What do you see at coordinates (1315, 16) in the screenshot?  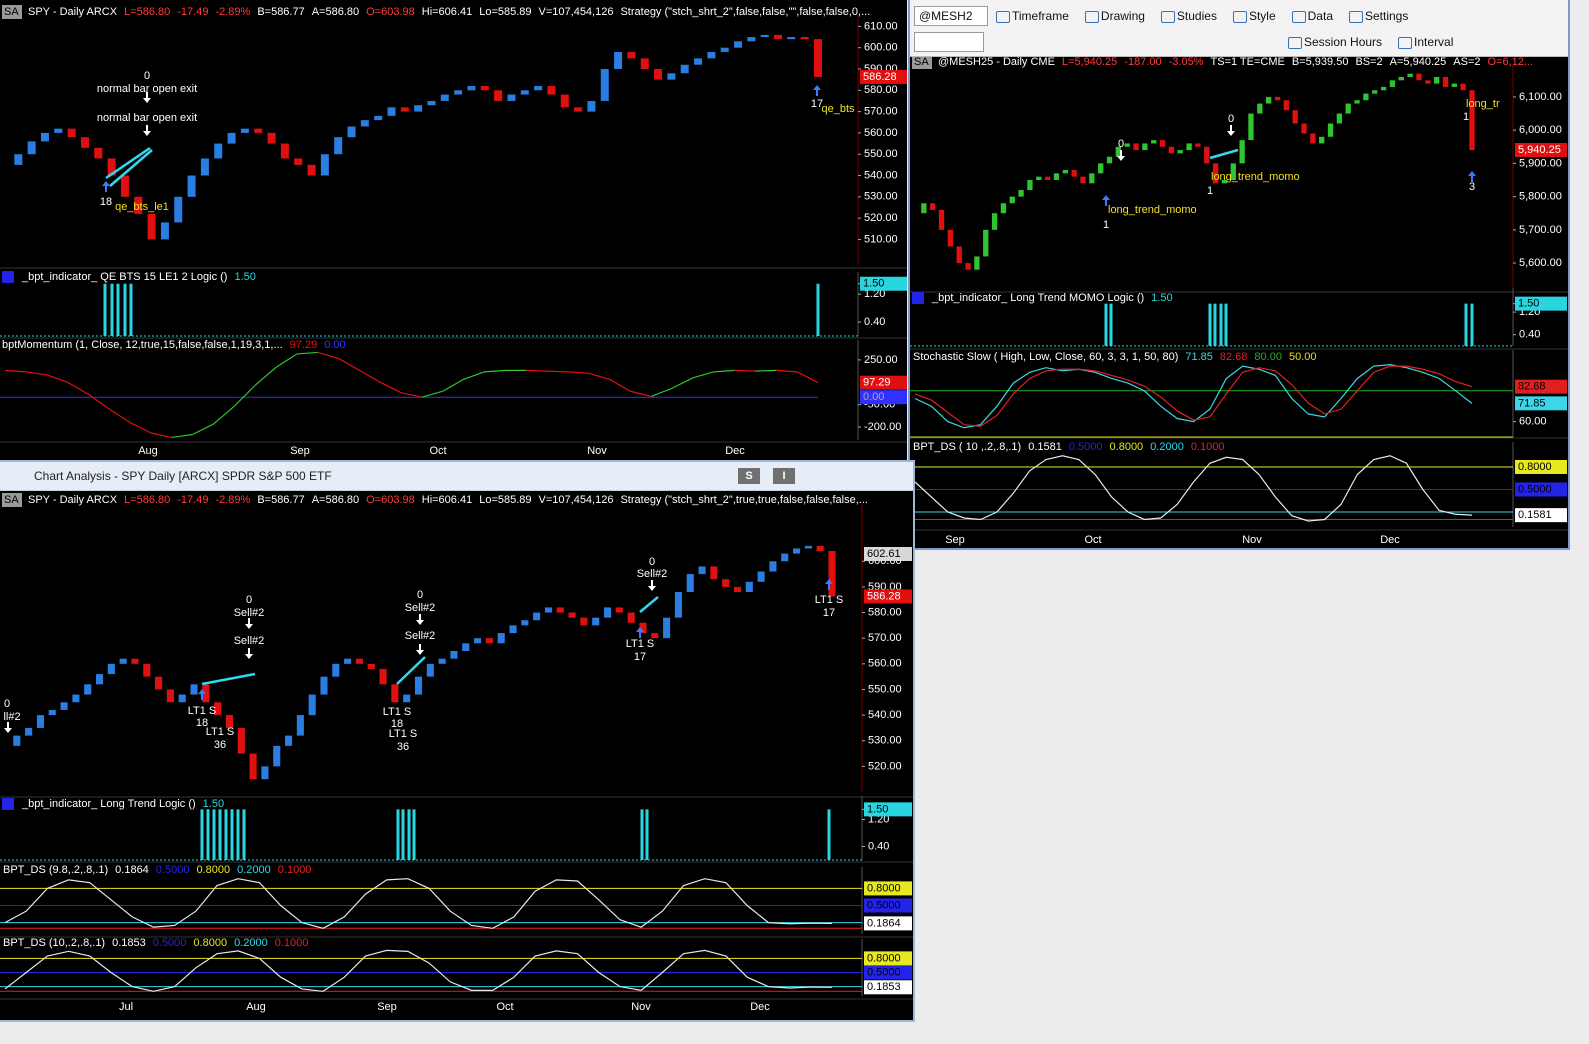 I see `menu-item: Data` at bounding box center [1315, 16].